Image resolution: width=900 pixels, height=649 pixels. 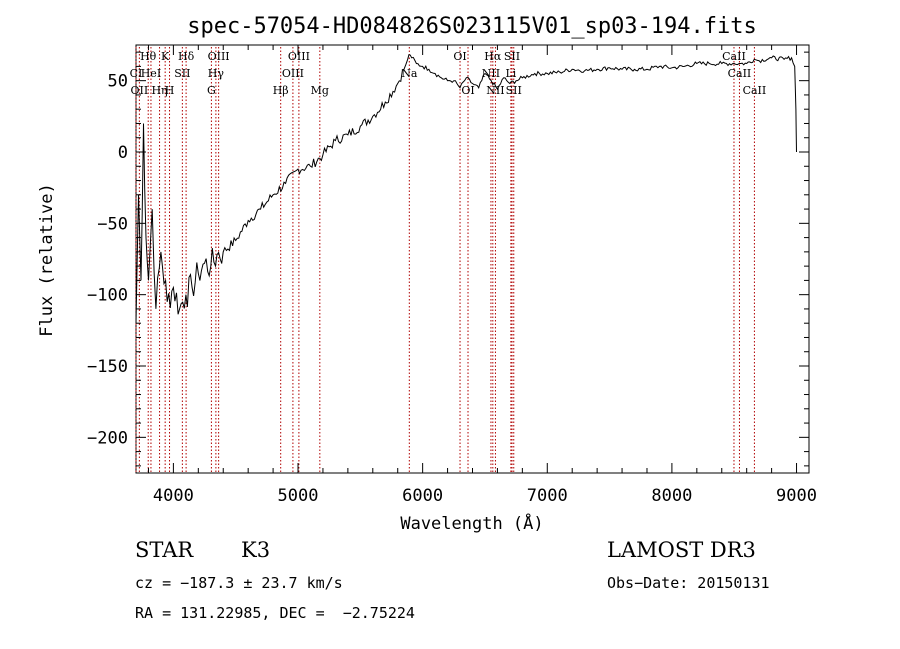 What do you see at coordinates (547, 496) in the screenshot?
I see `x-tick-label: 7000` at bounding box center [547, 496].